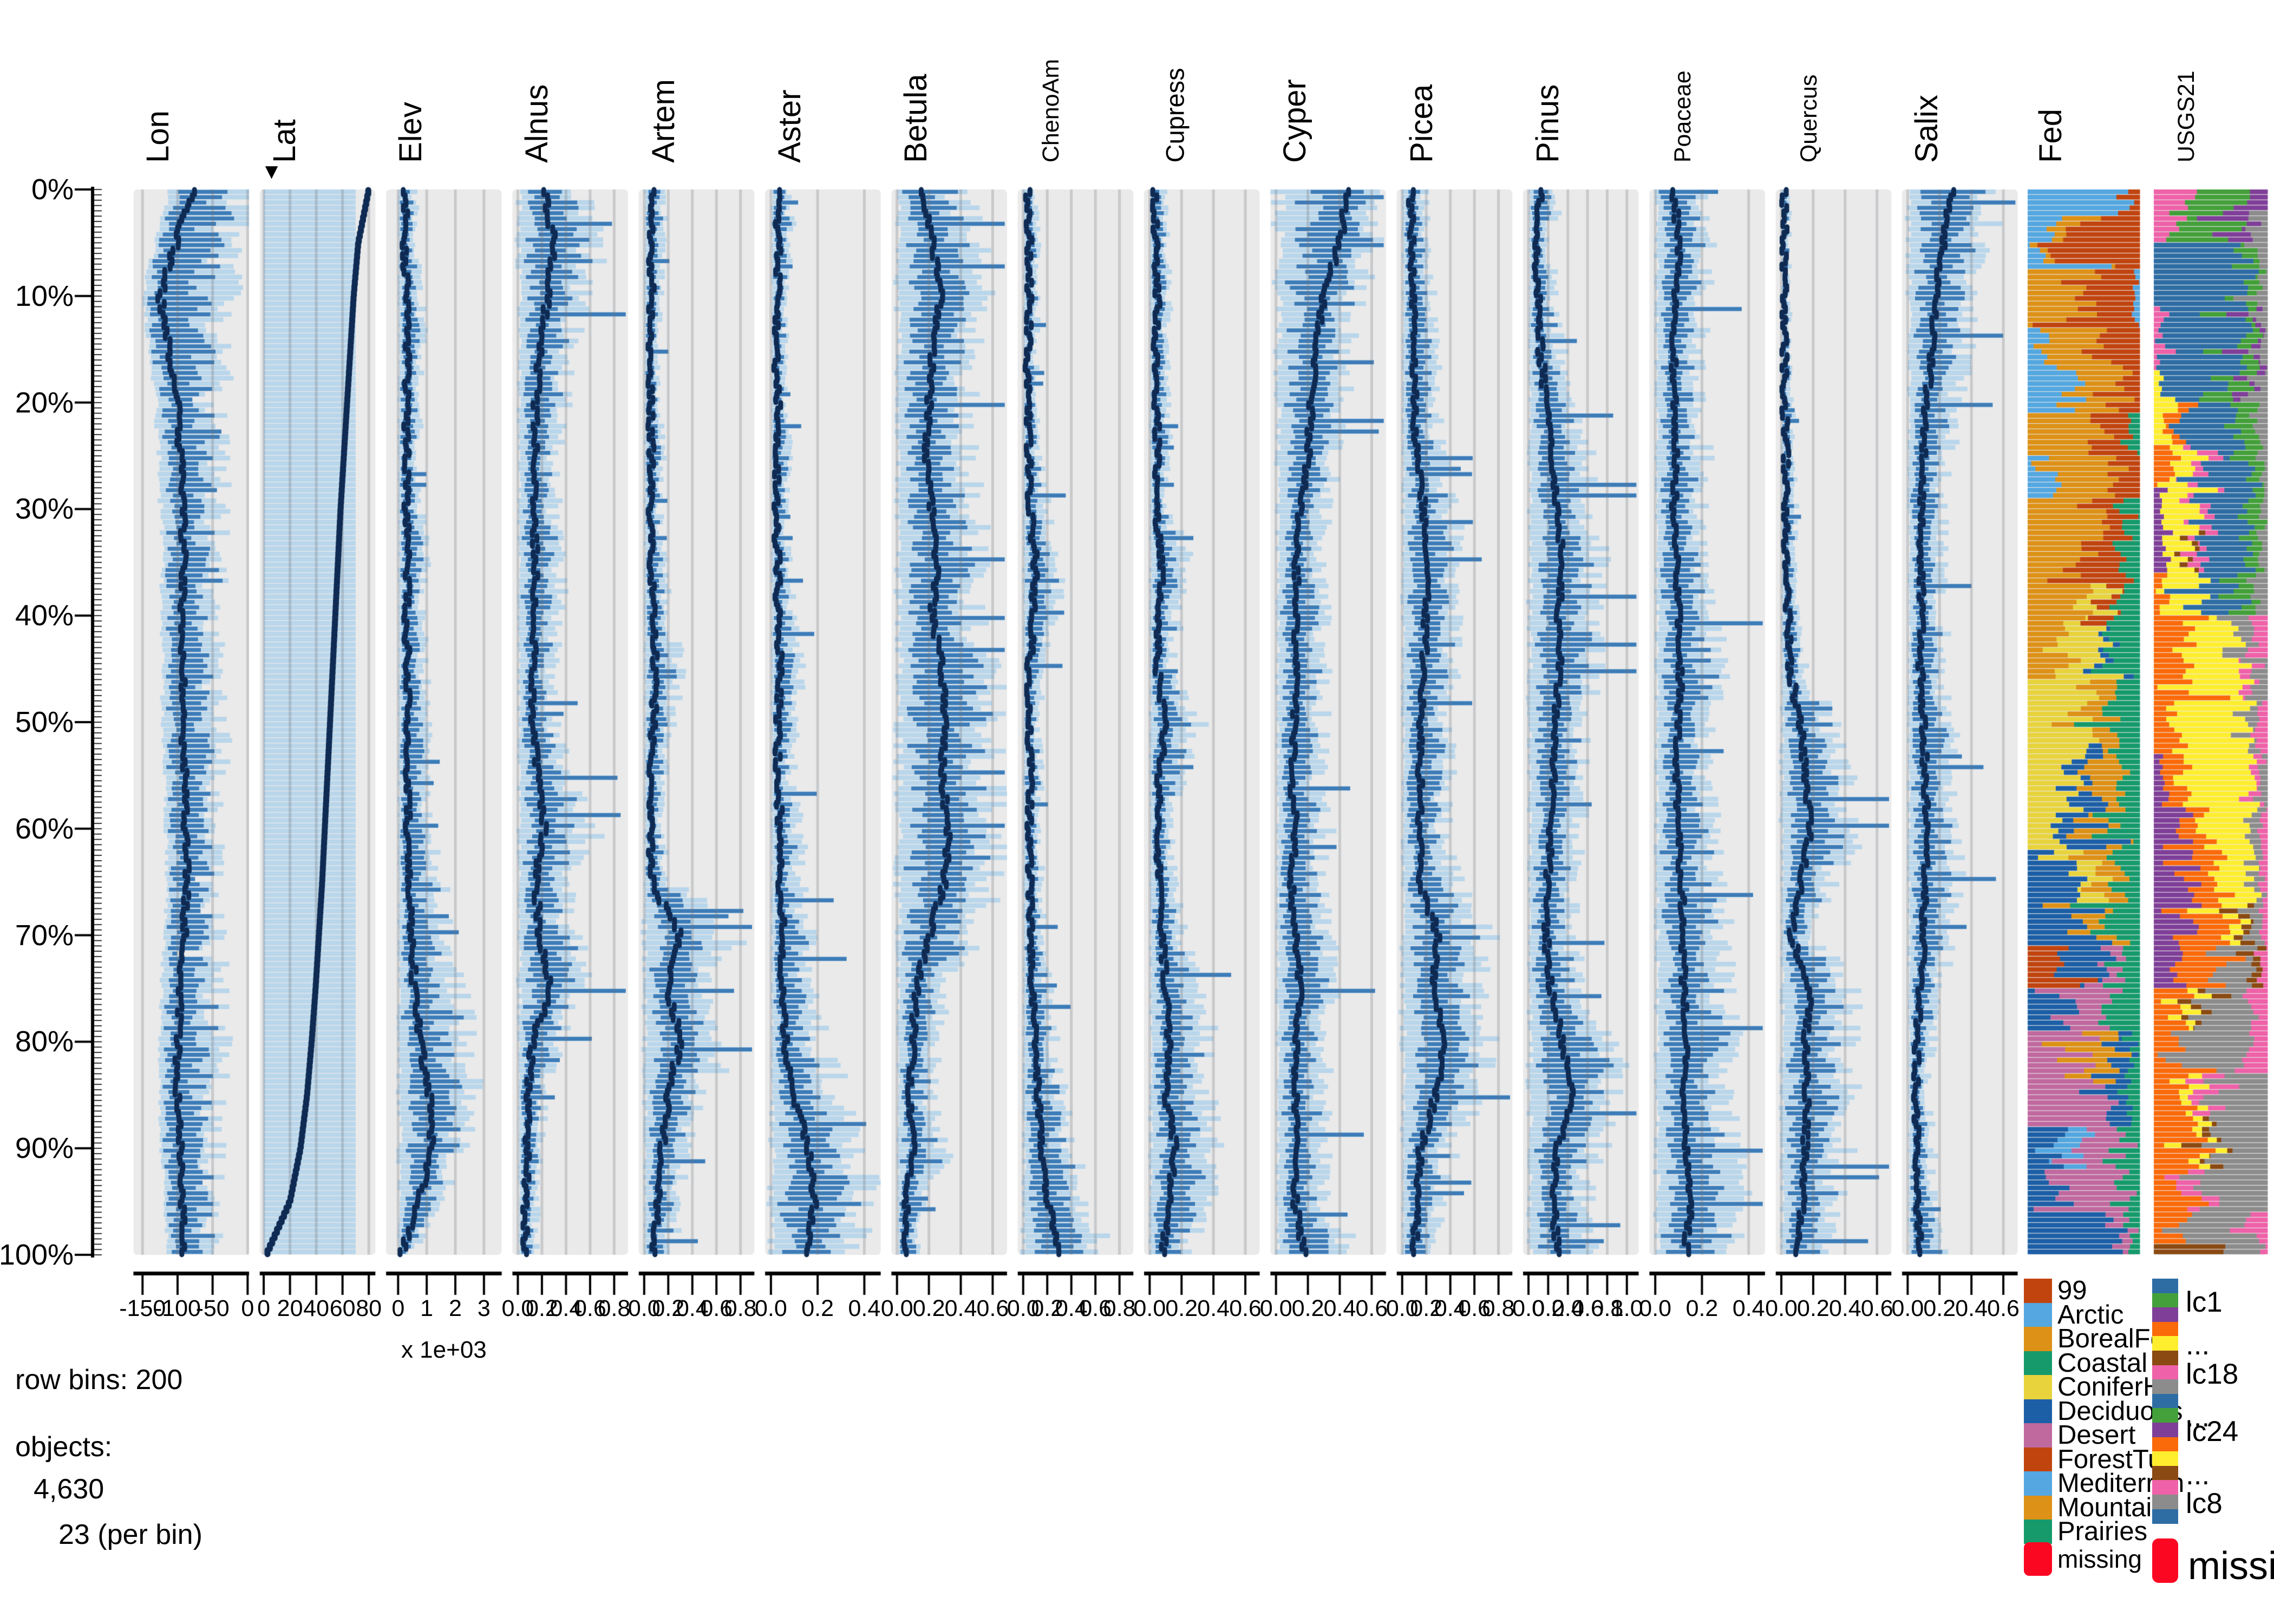 The width and height of the screenshot is (2274, 1624). I want to click on column-header-Cupress: Cupress, so click(1175, 115).